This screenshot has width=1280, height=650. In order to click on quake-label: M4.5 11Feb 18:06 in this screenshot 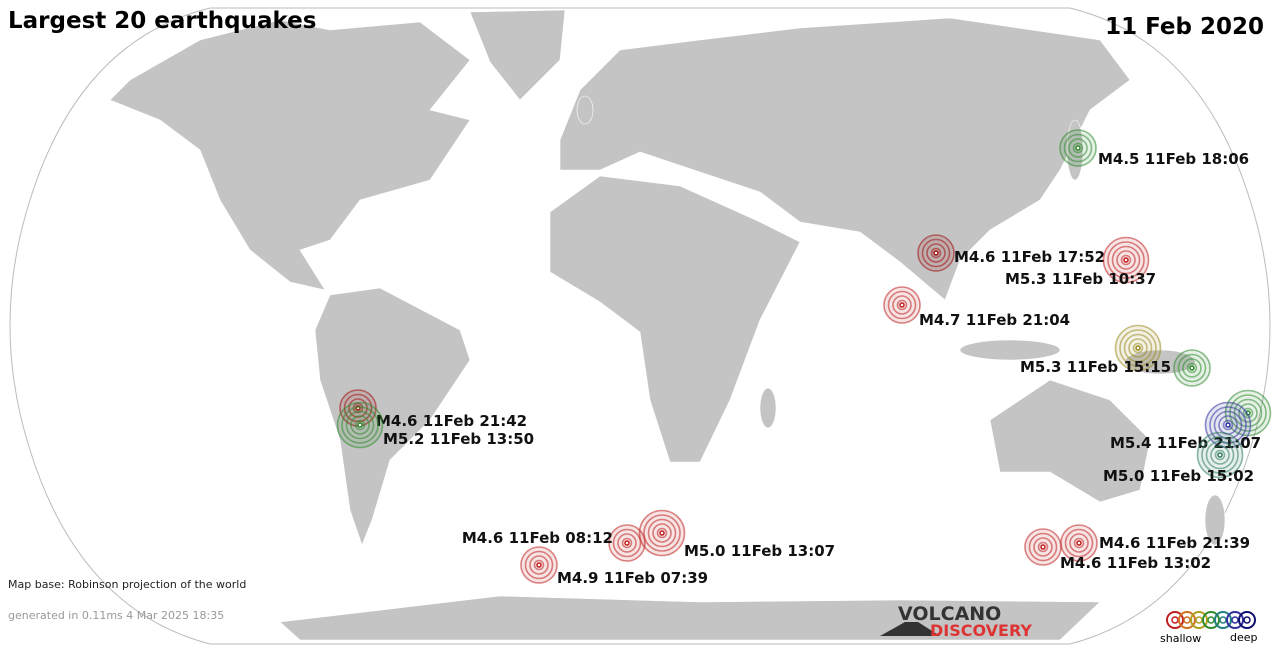, I will do `click(1173, 159)`.